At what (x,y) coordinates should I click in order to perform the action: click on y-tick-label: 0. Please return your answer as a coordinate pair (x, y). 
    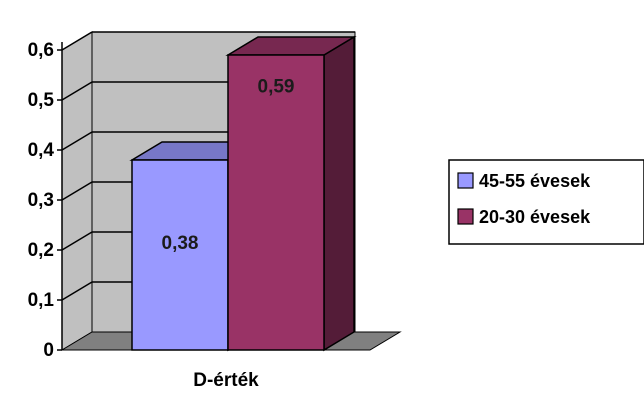
    Looking at the image, I should click on (48, 350).